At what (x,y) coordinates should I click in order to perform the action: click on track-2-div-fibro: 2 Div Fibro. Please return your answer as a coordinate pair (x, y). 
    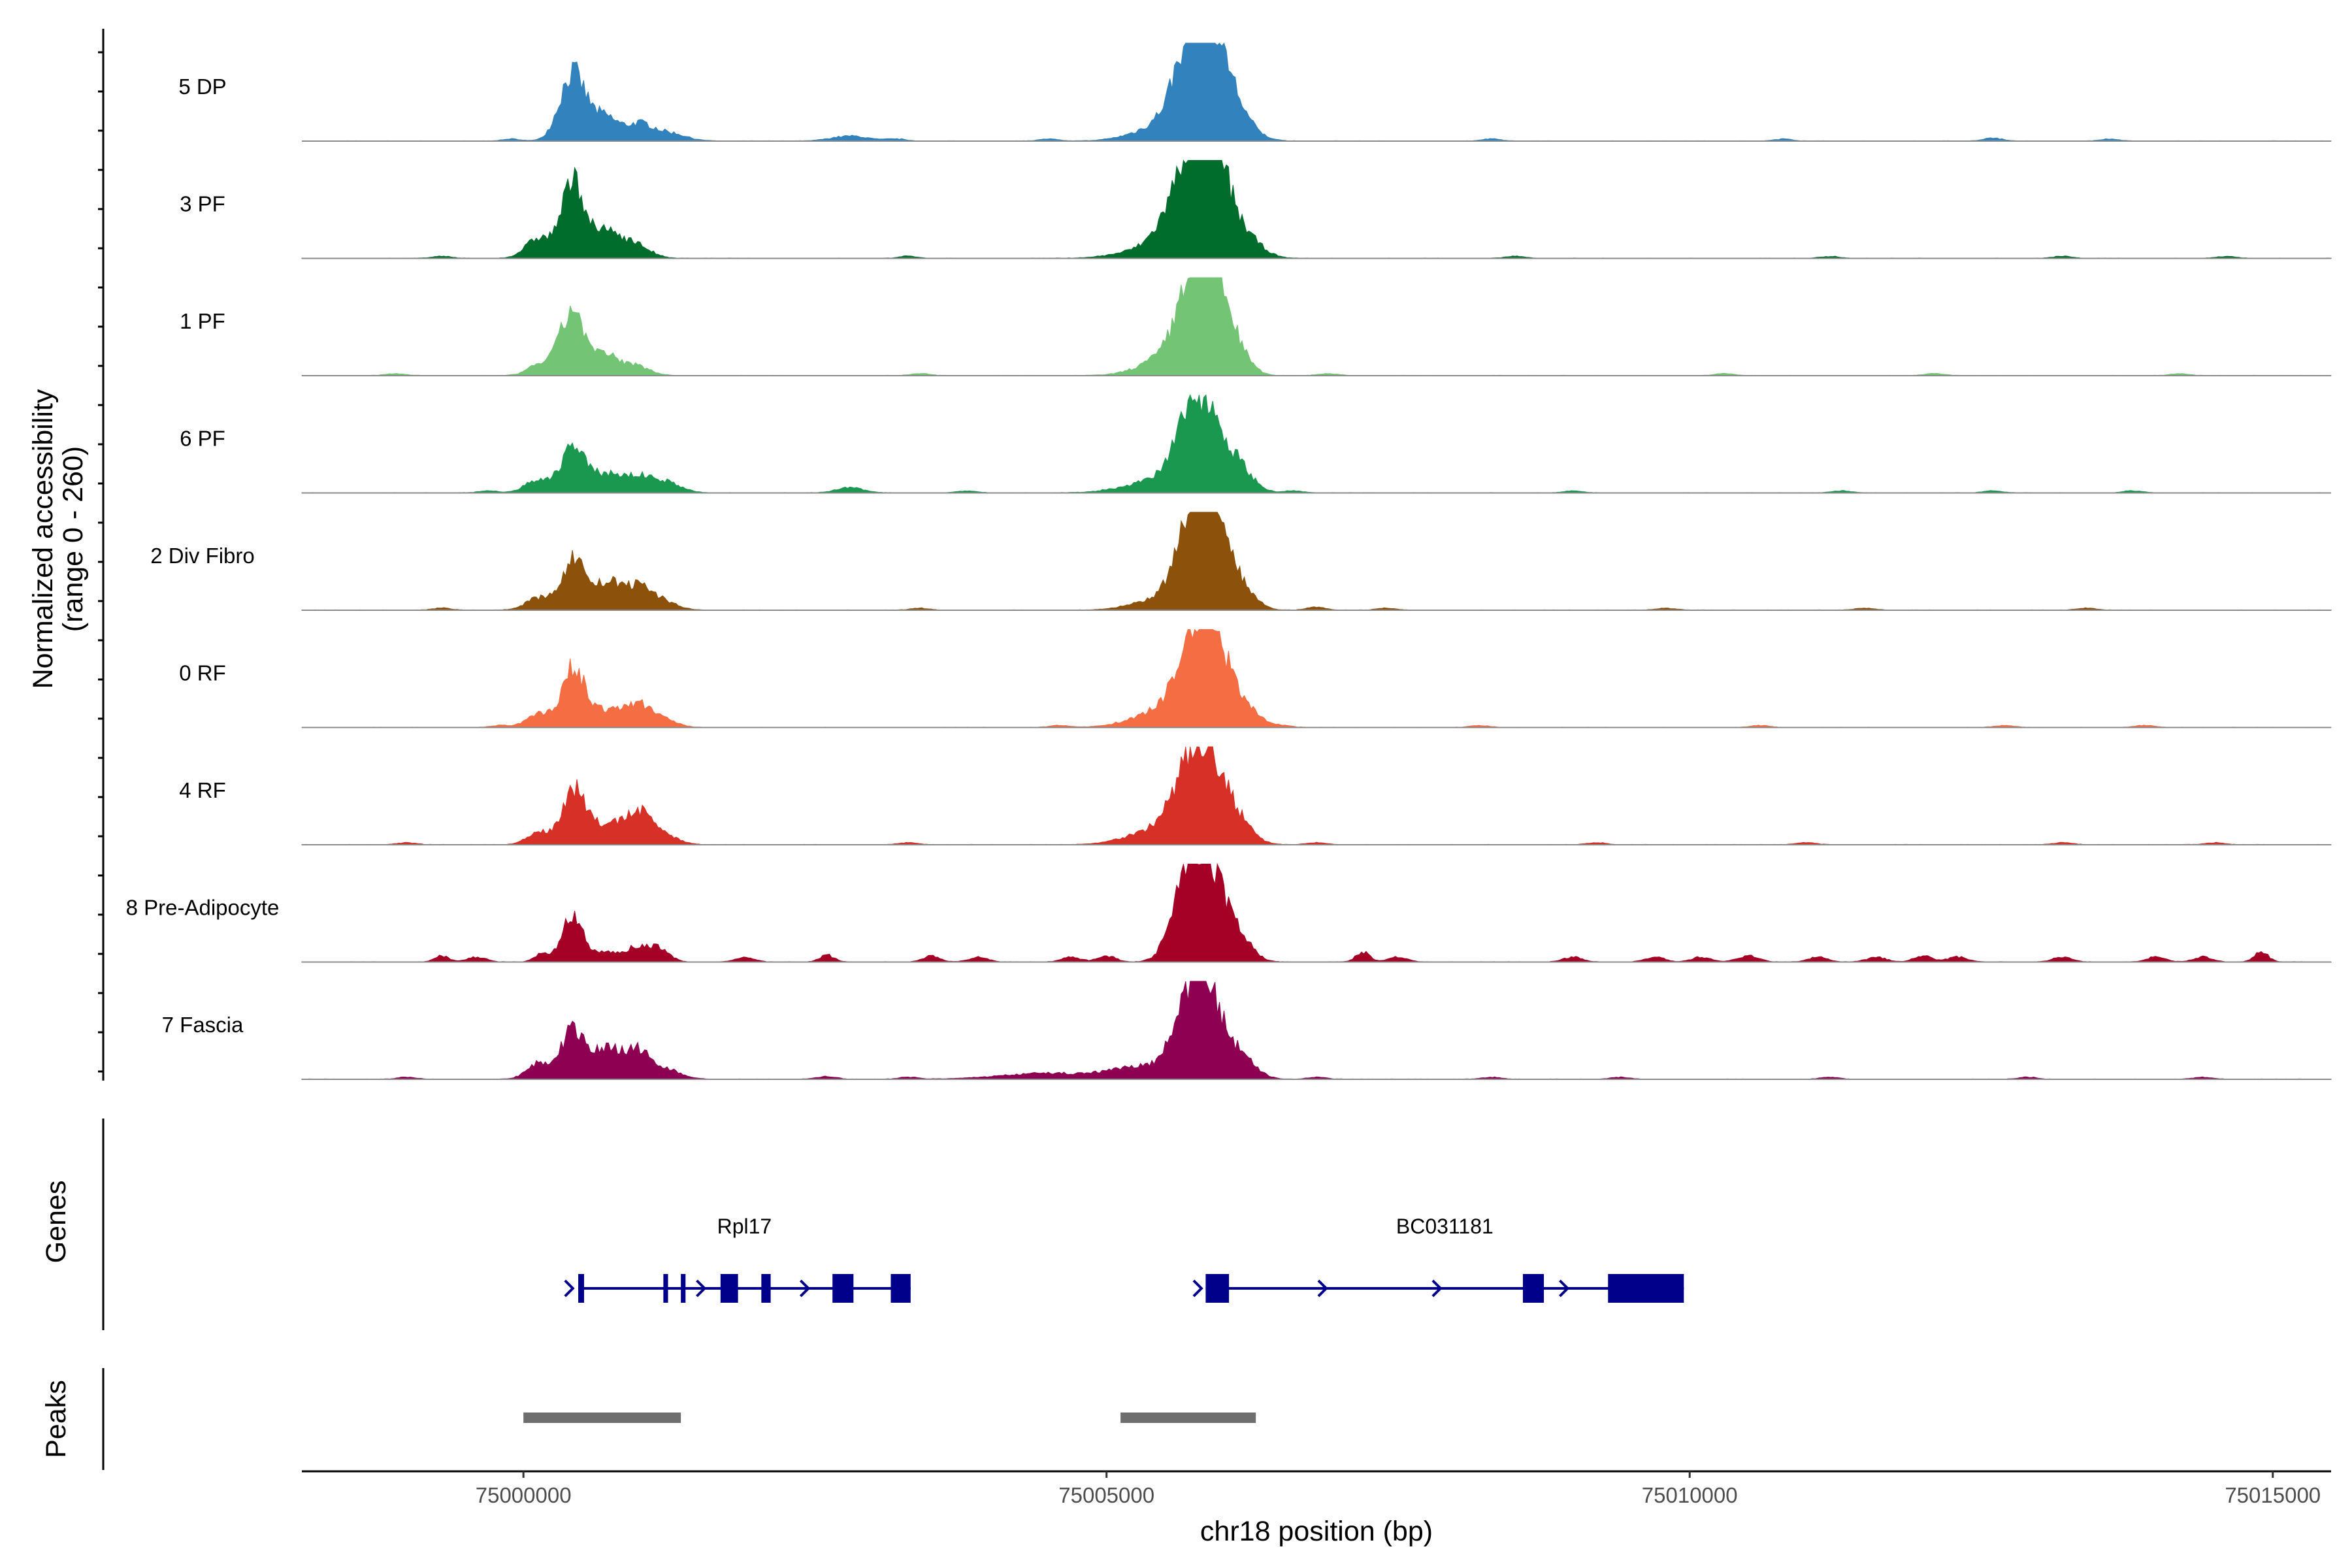
    Looking at the image, I should click on (1241, 561).